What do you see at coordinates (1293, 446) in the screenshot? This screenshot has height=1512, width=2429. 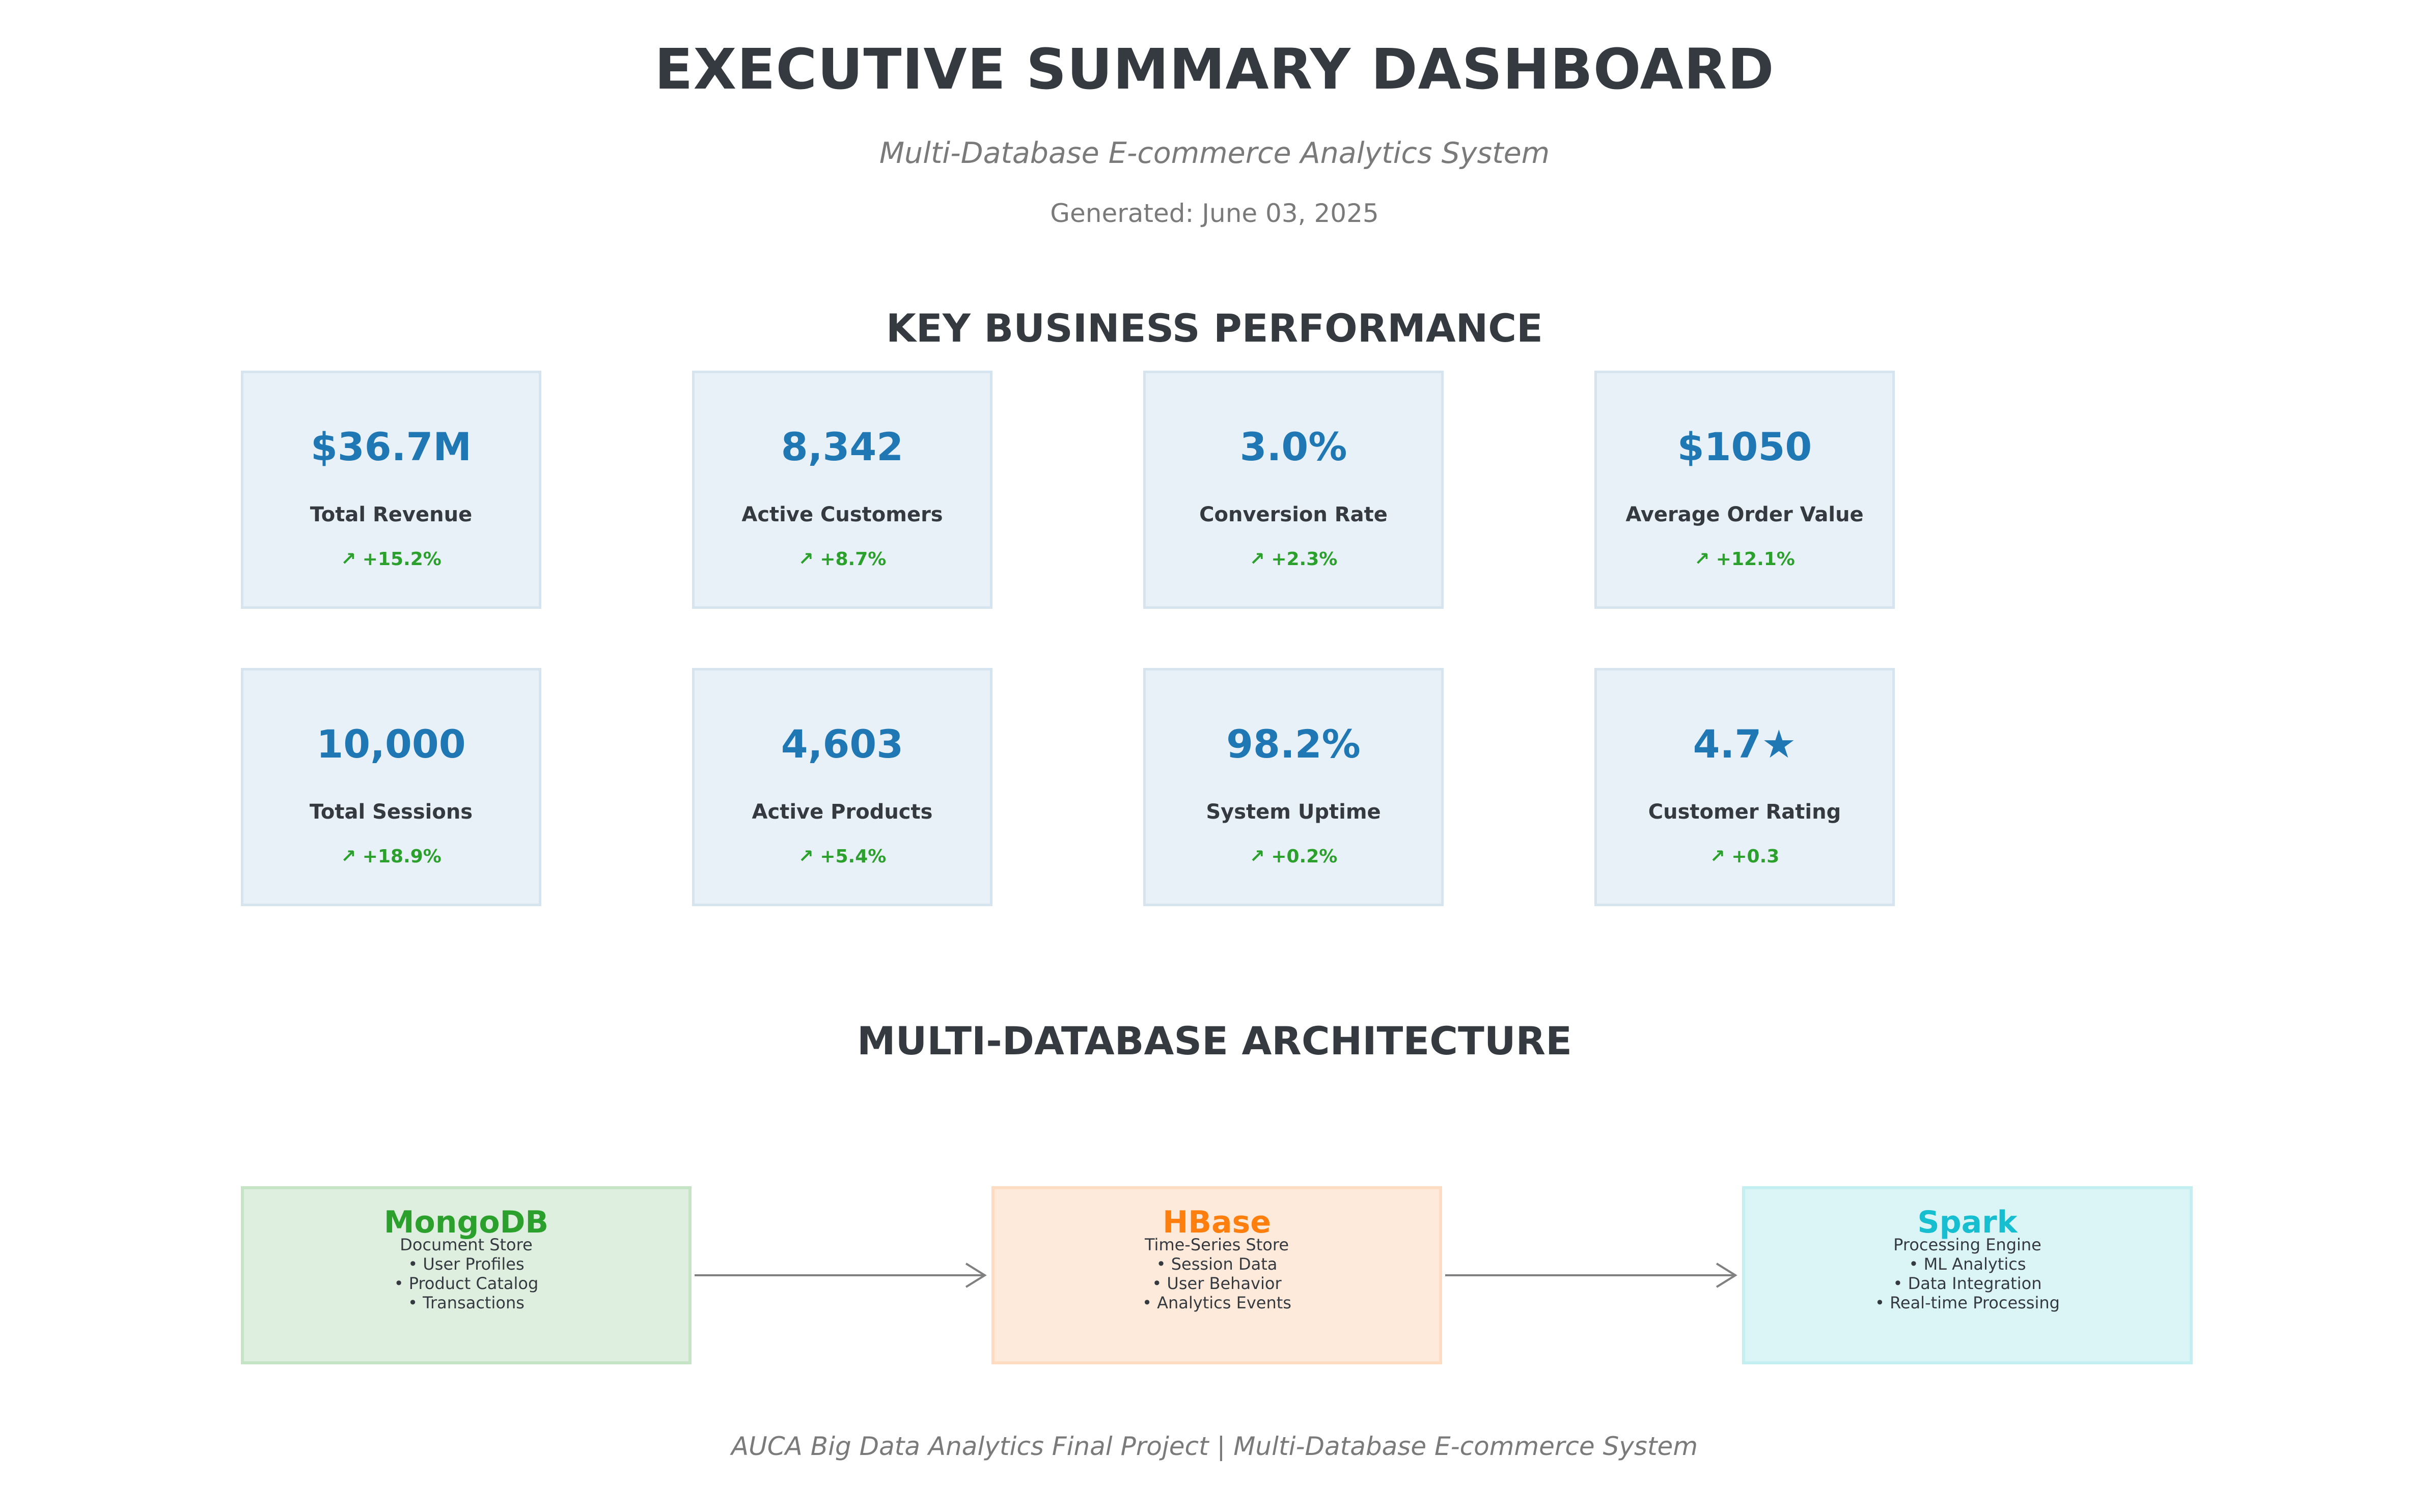 I see `kpi-value: 3.0%` at bounding box center [1293, 446].